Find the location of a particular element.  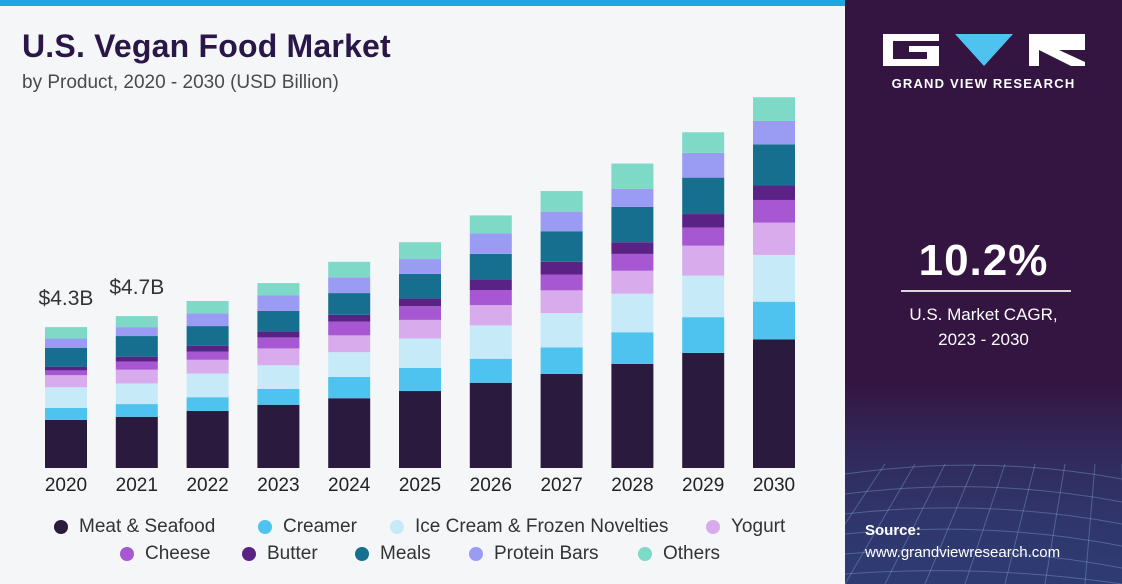

bar-segment-yogurt-2025 is located at coordinates (420, 329).